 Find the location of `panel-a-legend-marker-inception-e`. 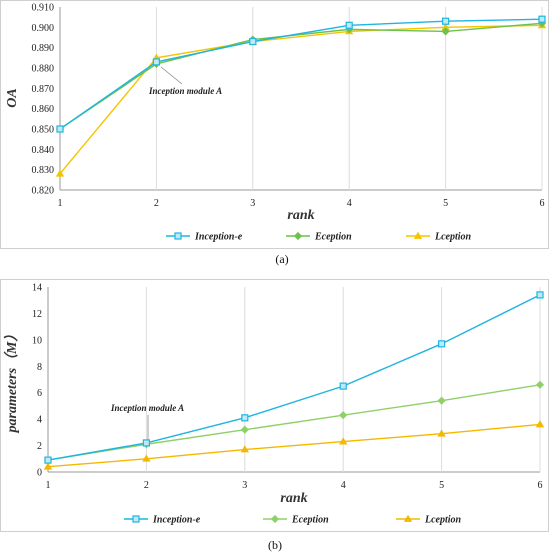

panel-a-legend-marker-inception-e is located at coordinates (178, 236).